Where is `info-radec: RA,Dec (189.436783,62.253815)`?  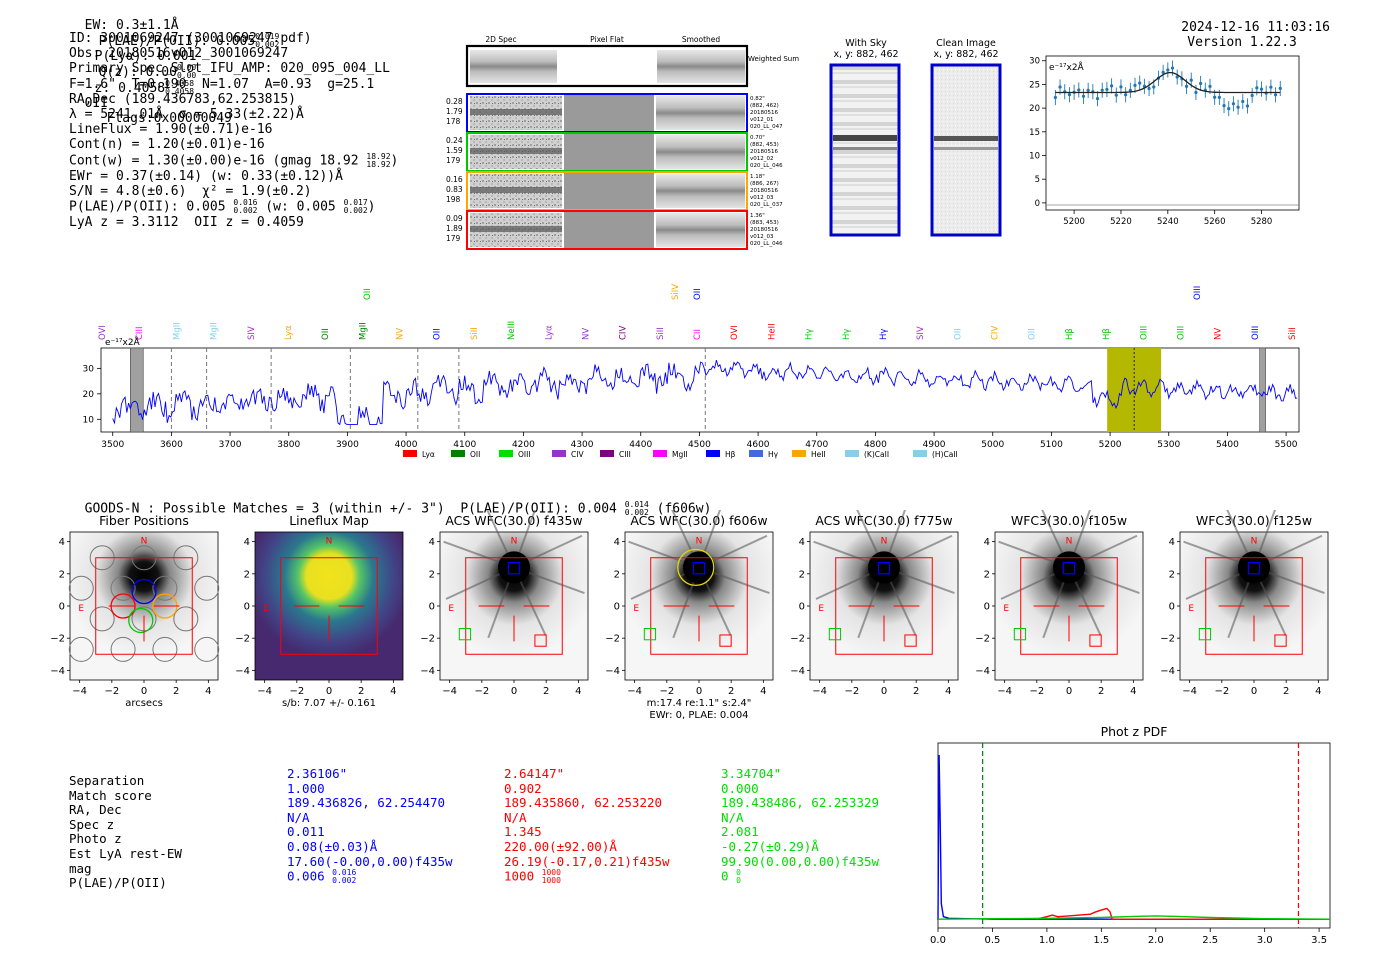 info-radec: RA,Dec (189.436783,62.253815) is located at coordinates (182, 99).